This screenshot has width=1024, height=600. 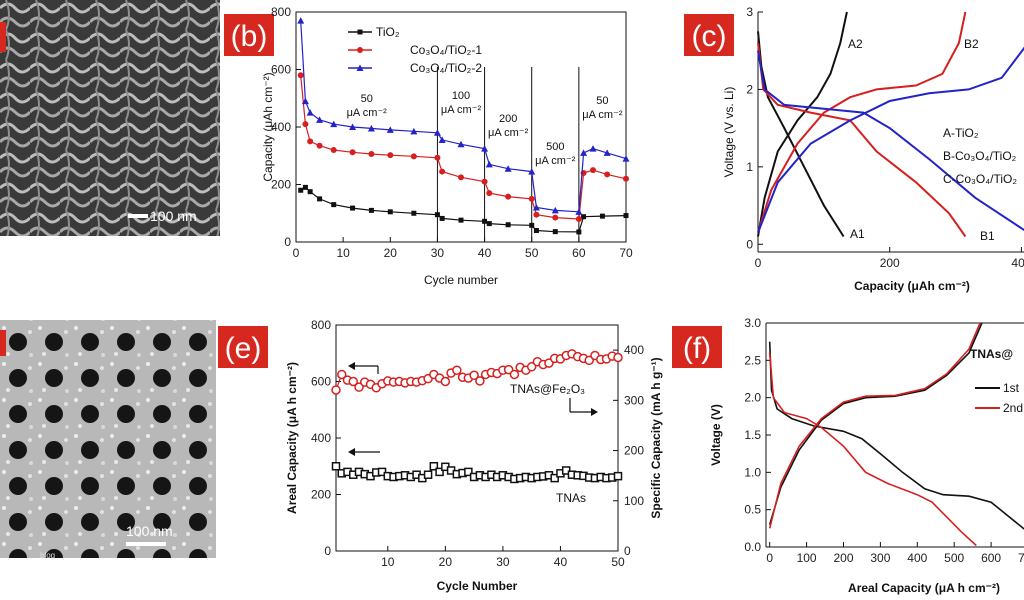 I want to click on point-label: A2, so click(x=855, y=44).